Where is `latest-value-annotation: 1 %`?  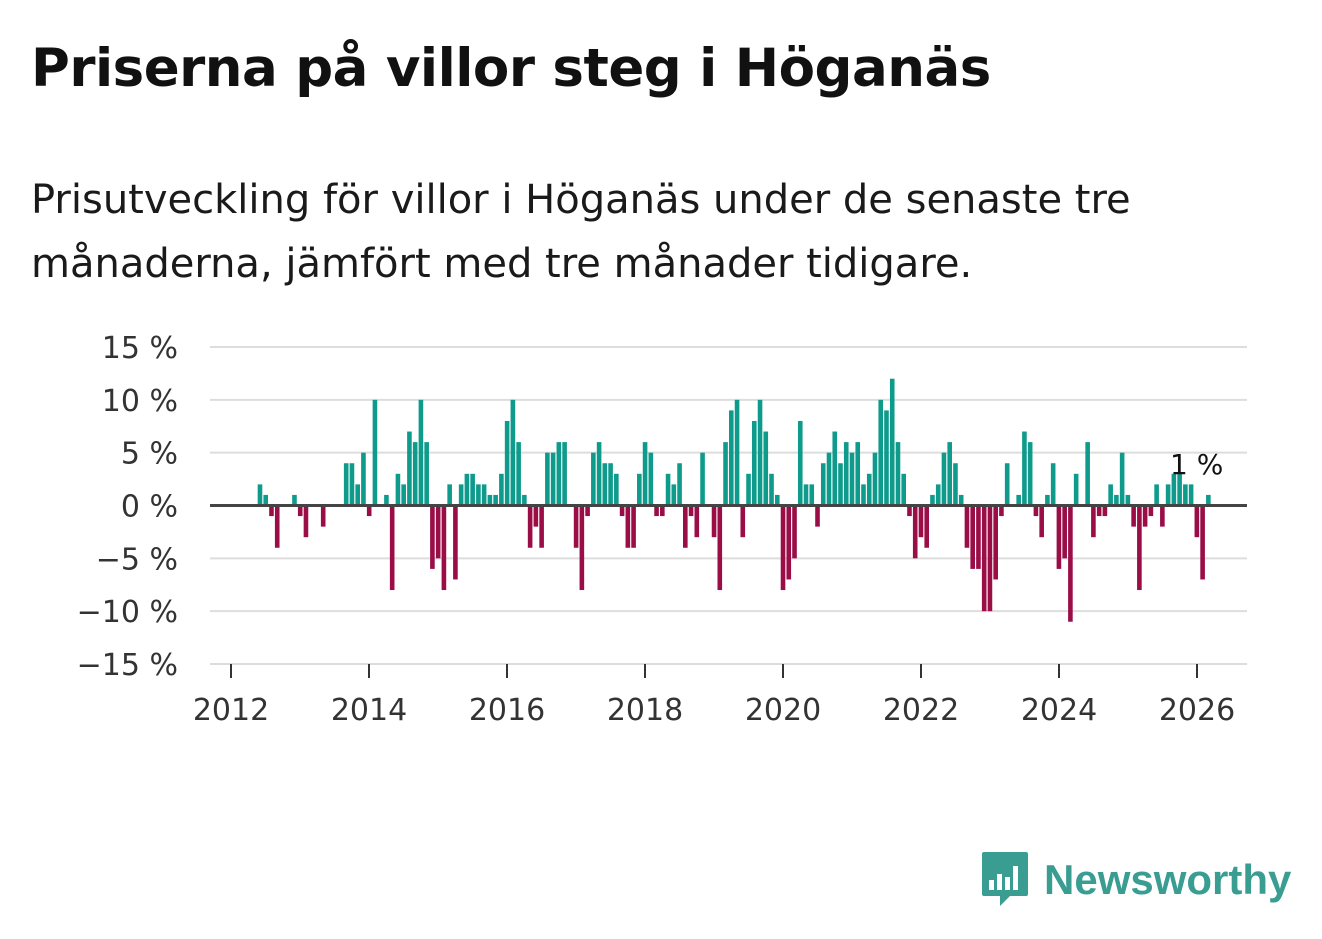
latest-value-annotation: 1 % is located at coordinates (1196, 464).